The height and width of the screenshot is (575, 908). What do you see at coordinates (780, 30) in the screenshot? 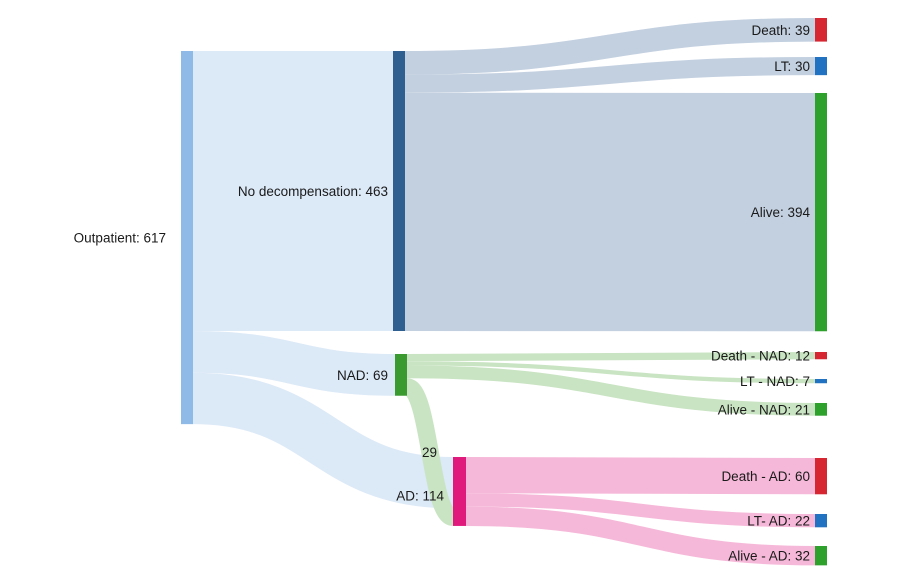
I see `node-label-death: Death: 39` at bounding box center [780, 30].